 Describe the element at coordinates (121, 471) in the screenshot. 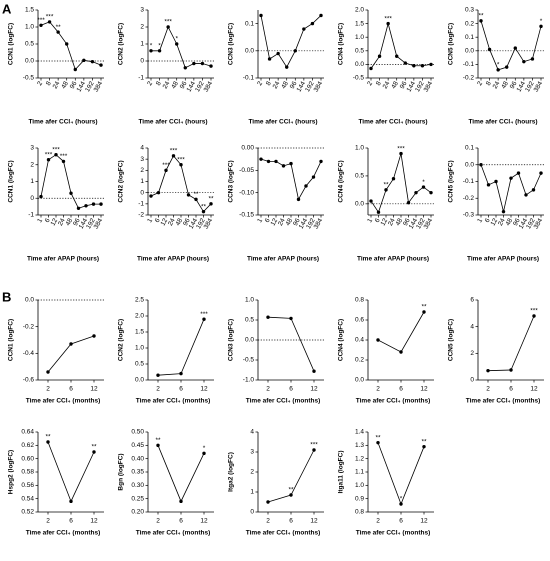

I see `y-axis-label: Bgn (logFC)` at that location.